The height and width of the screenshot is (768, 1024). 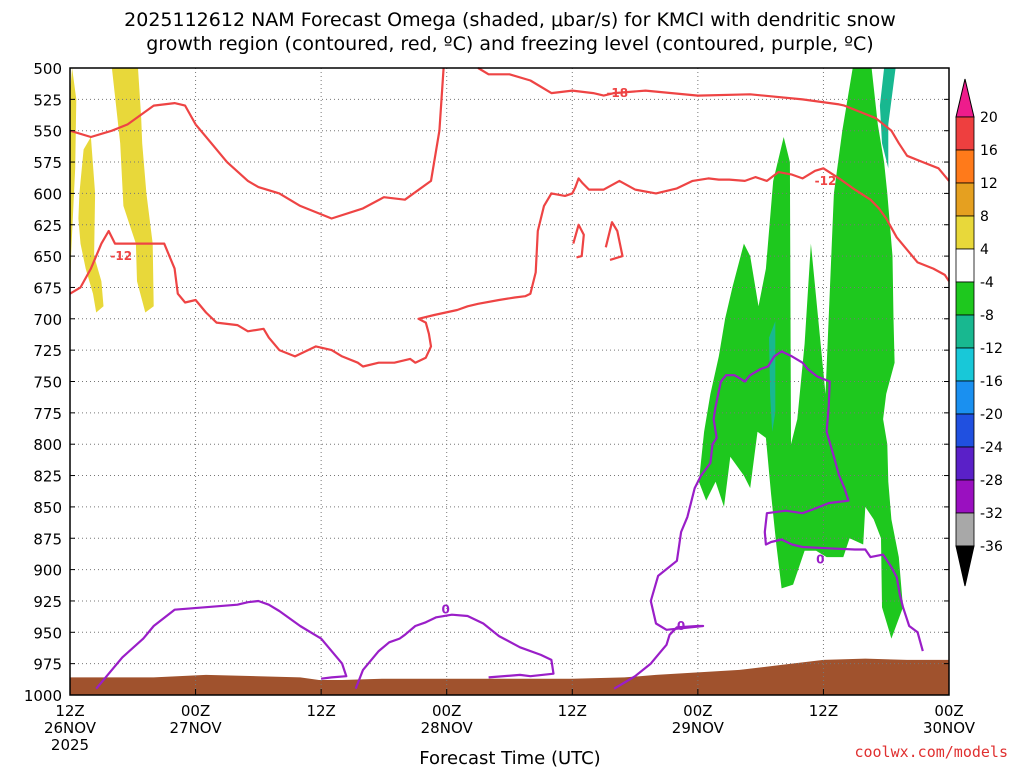 What do you see at coordinates (47, 320) in the screenshot?
I see `y-tick-label-700: 700` at bounding box center [47, 320].